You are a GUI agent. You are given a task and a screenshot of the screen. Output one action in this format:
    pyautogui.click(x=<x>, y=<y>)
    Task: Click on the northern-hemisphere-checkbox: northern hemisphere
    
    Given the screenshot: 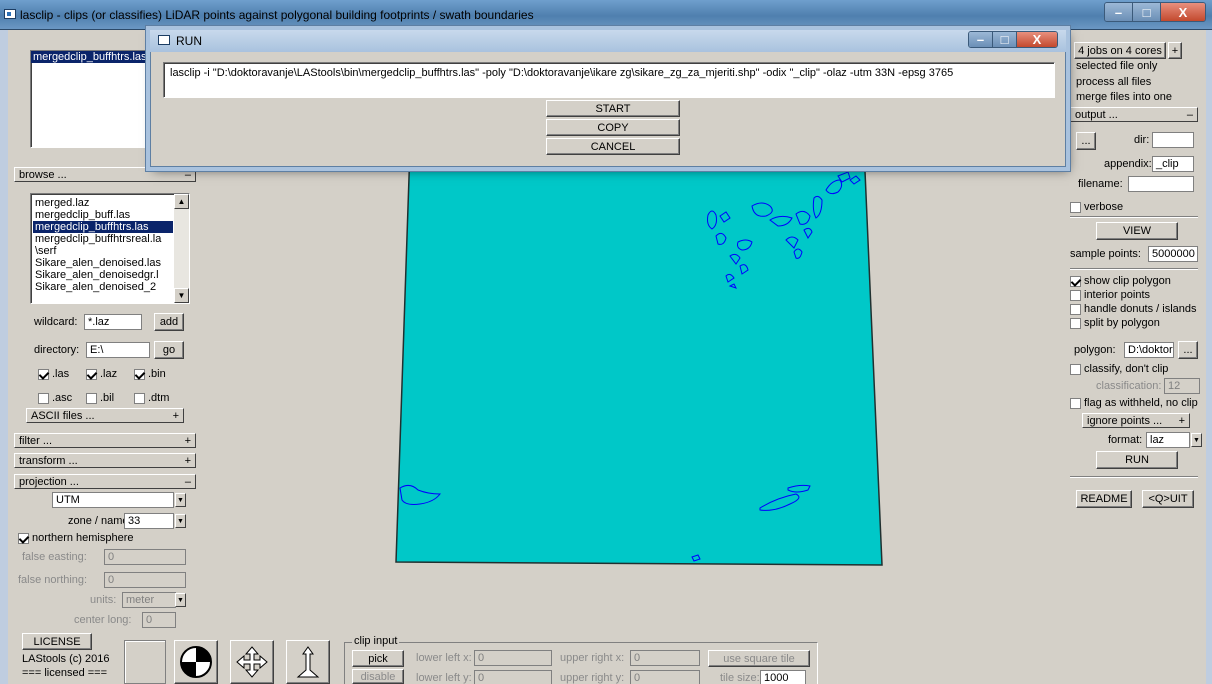 What is the action you would take?
    pyautogui.click(x=76, y=538)
    